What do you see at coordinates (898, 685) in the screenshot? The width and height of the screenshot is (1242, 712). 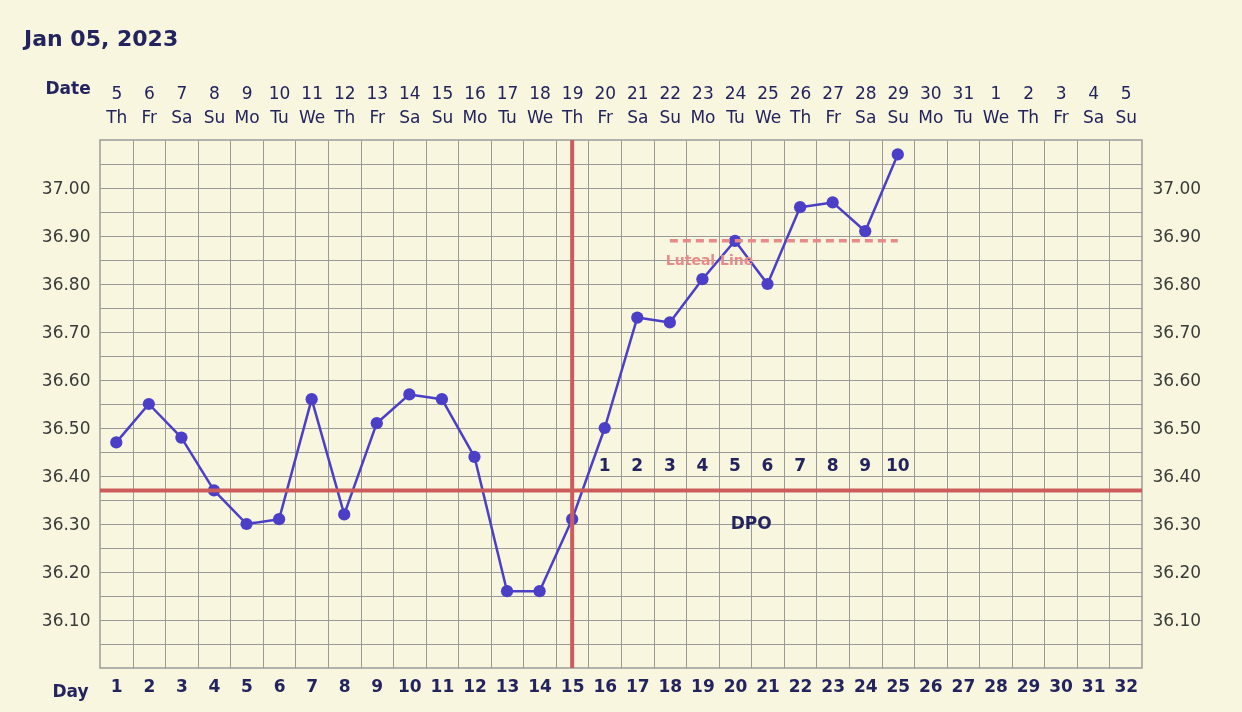 I see `x-tick-label: 25` at bounding box center [898, 685].